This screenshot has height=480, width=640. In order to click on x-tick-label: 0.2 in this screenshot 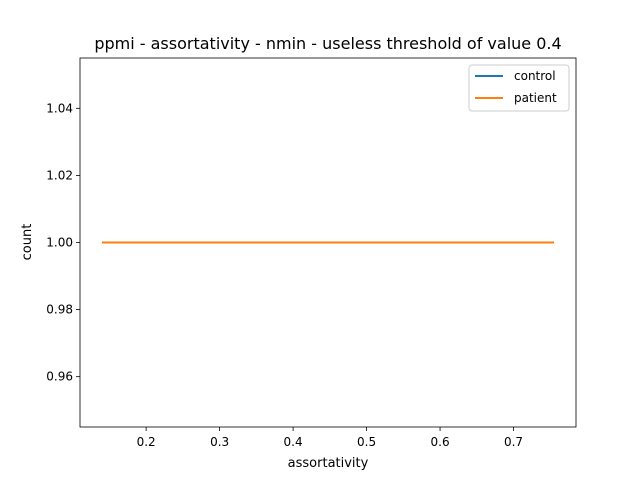, I will do `click(146, 442)`.